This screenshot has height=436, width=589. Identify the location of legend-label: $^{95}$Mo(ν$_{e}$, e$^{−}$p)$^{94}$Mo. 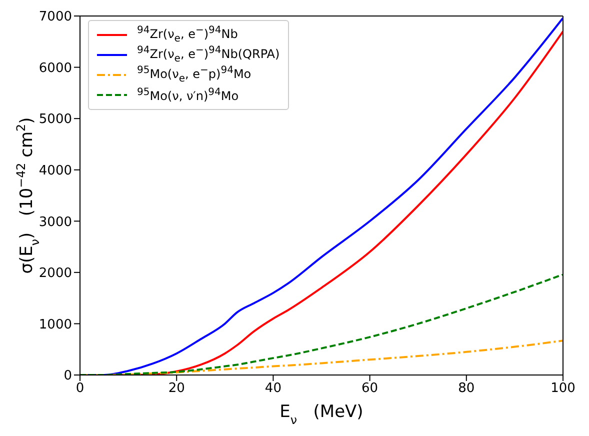
(194, 75).